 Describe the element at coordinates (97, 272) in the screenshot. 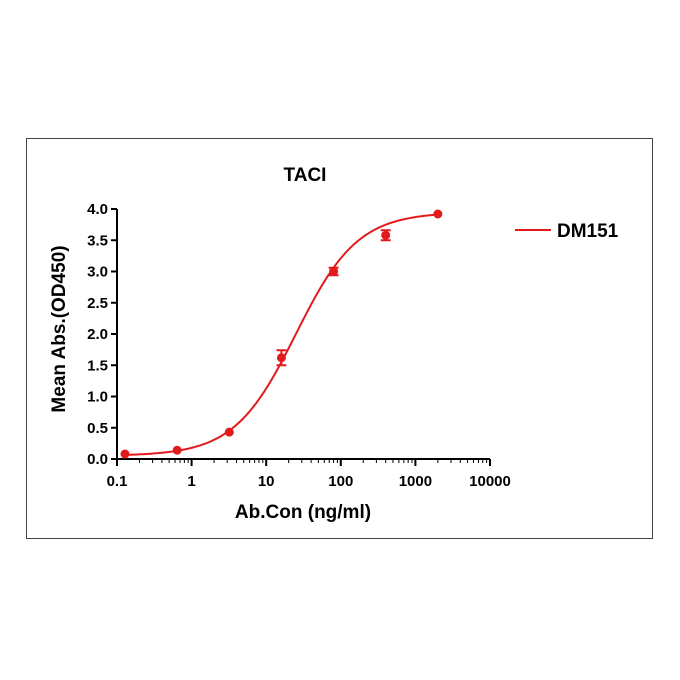

I see `y-tick-label: 3.0` at that location.